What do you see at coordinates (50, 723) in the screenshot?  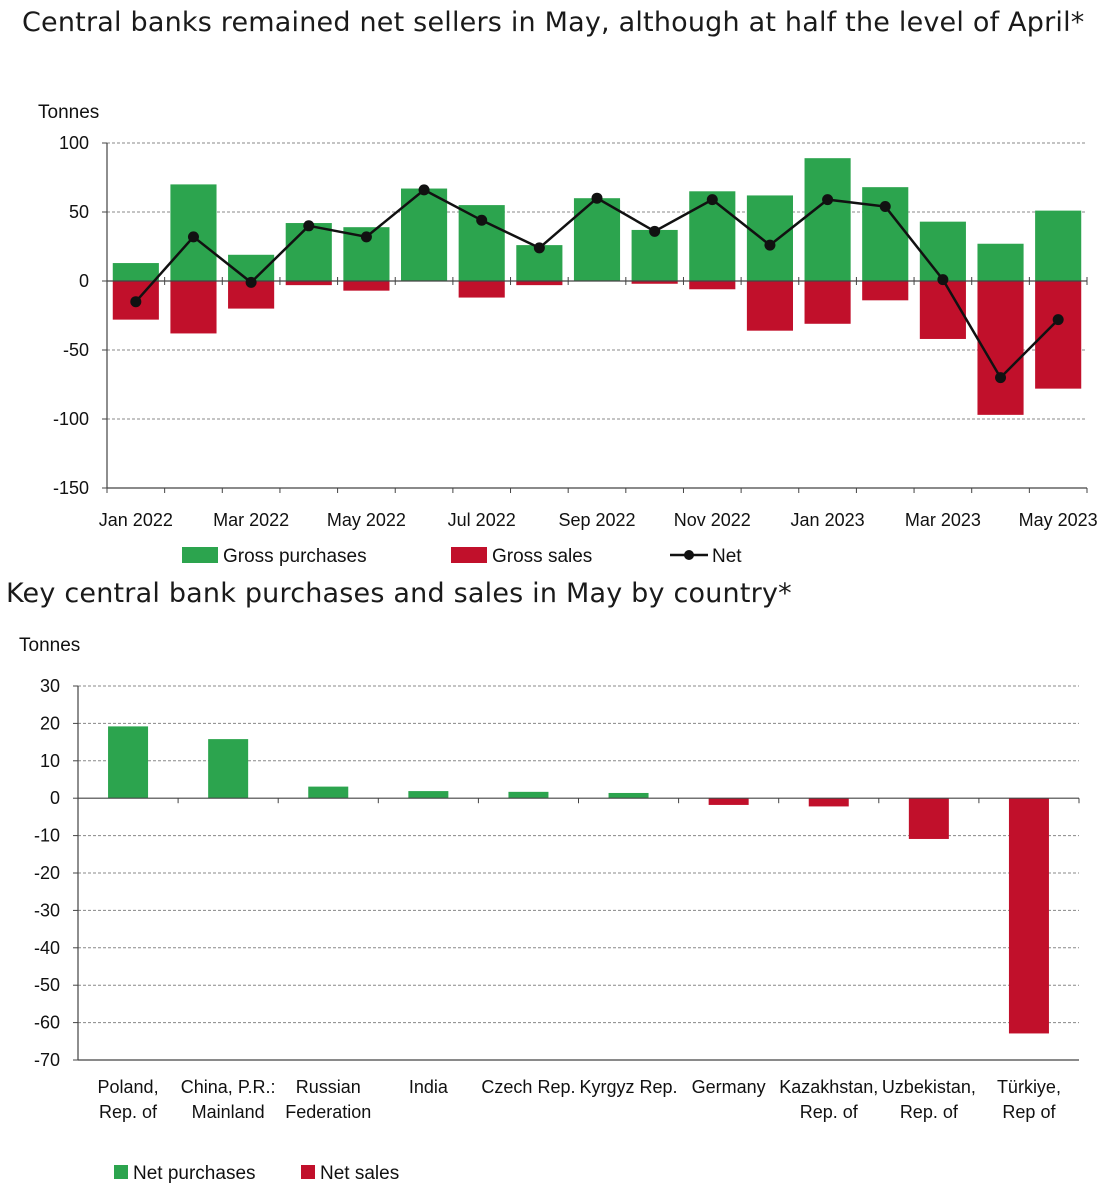 I see `chart2-y-tick-label: 20` at bounding box center [50, 723].